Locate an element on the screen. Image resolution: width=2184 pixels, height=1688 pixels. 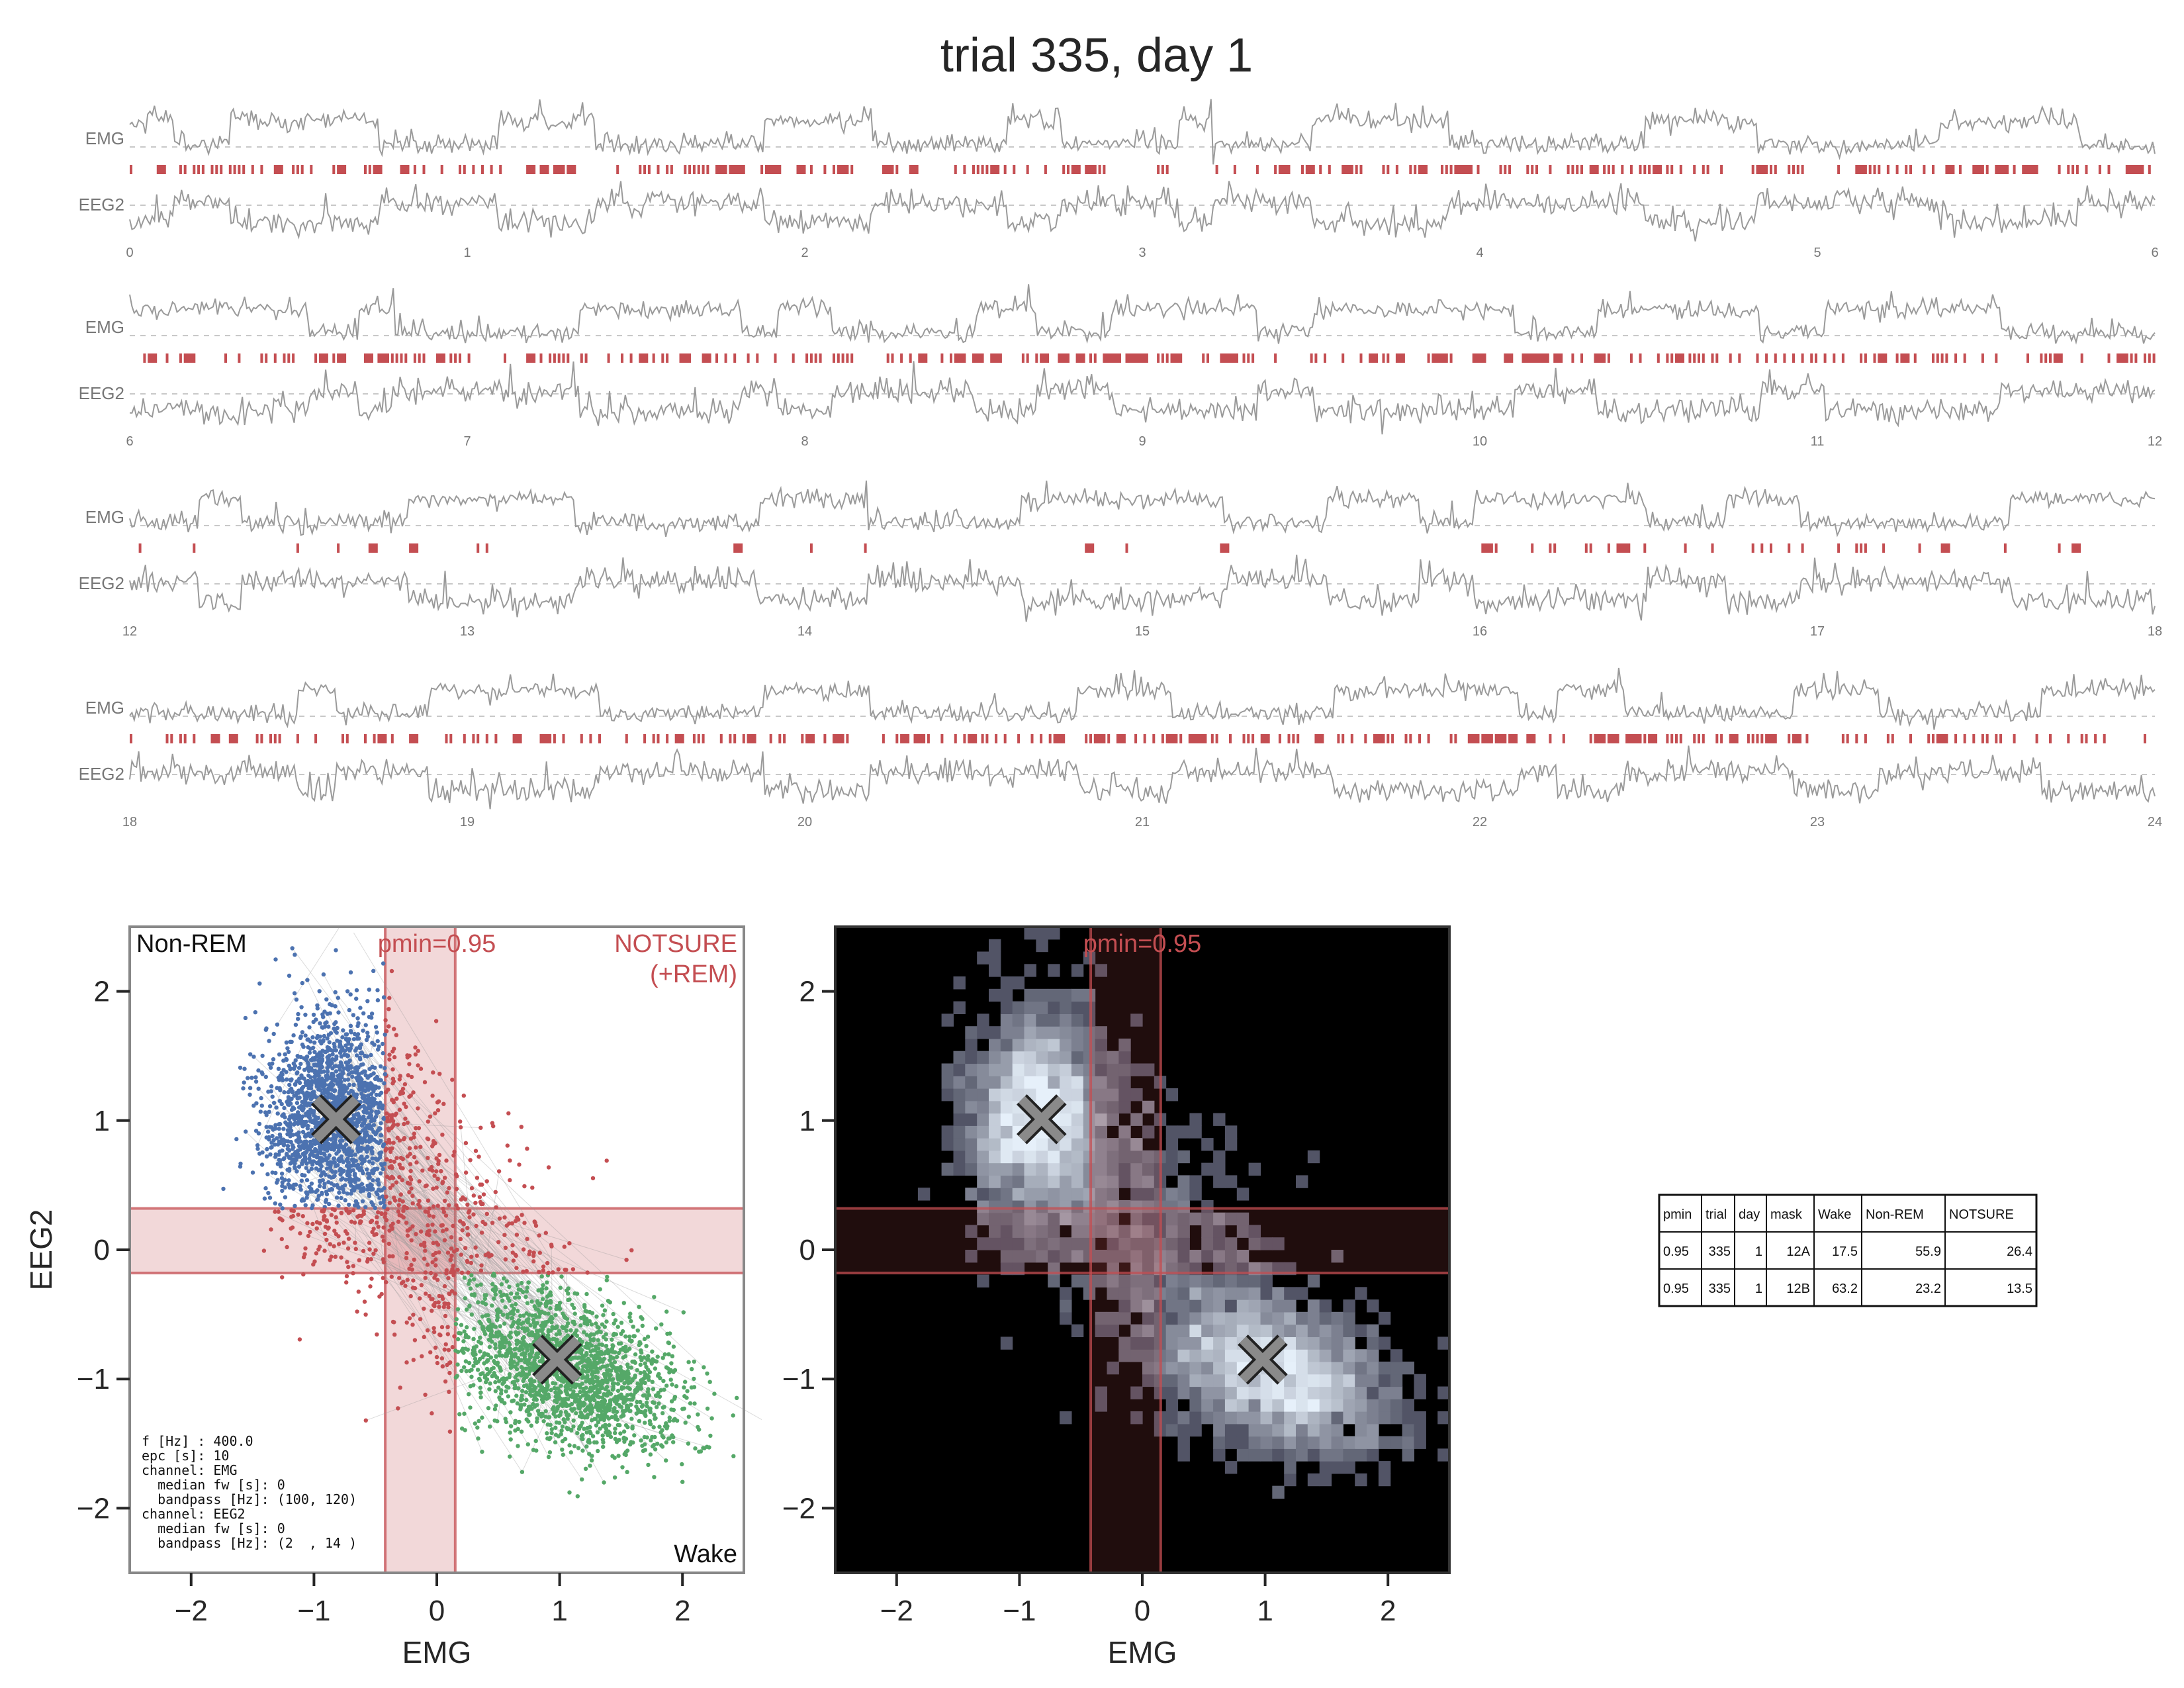
emg-channel-label: EMG is located at coordinates (105, 708).